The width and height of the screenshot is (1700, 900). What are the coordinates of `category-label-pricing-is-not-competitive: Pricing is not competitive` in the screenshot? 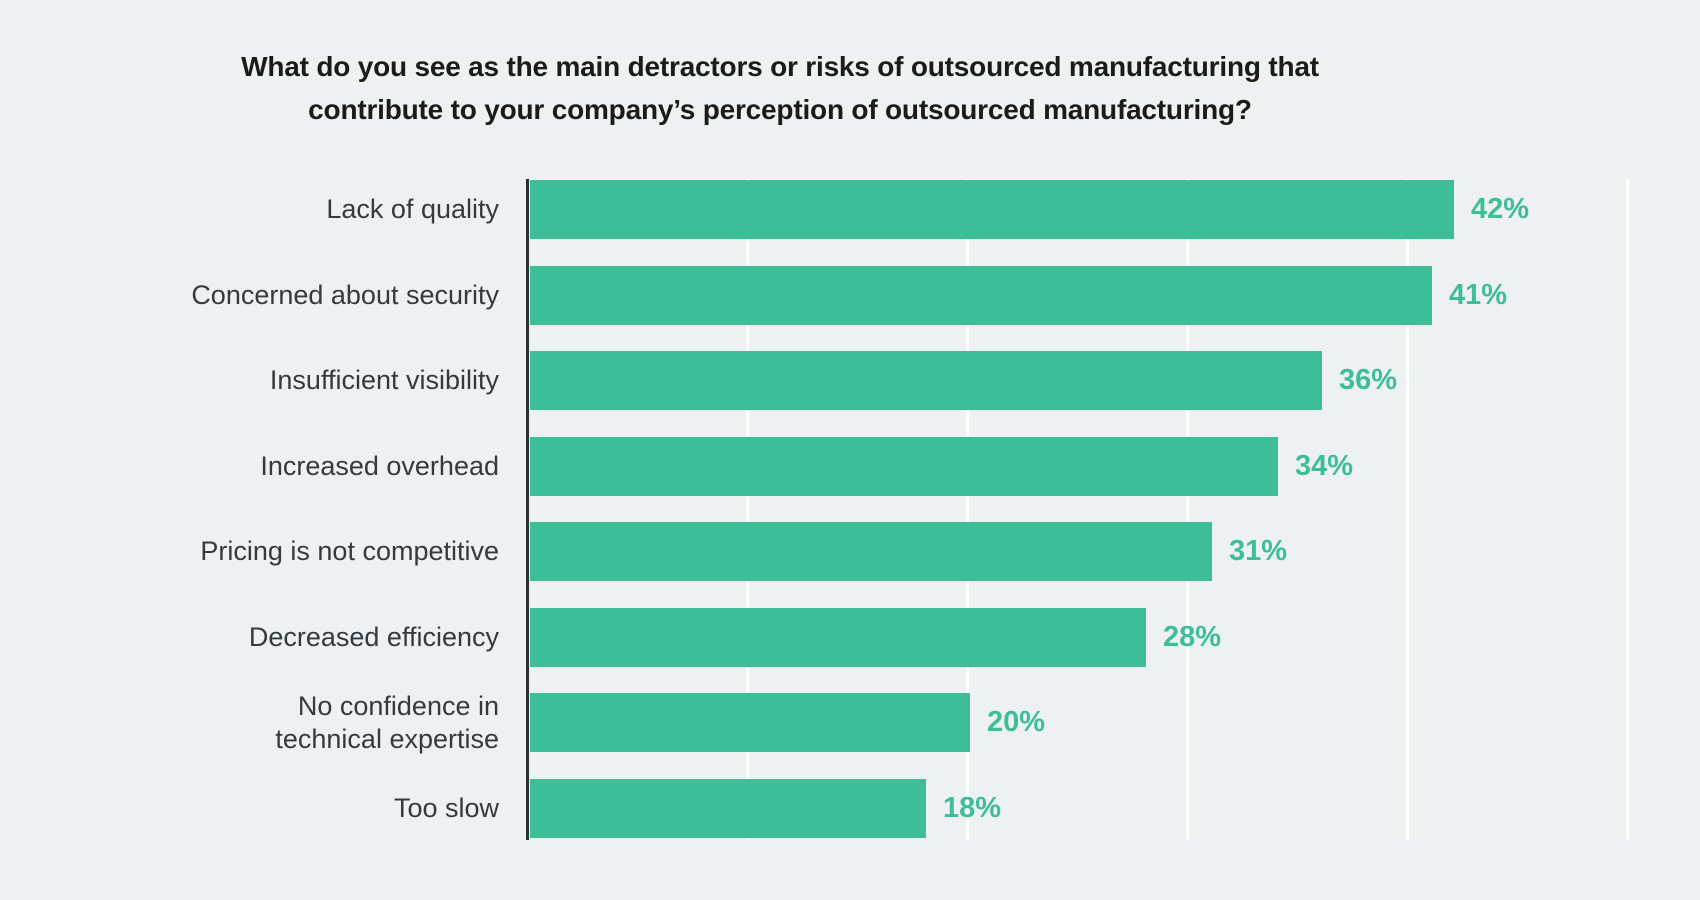 It's located at (349, 551).